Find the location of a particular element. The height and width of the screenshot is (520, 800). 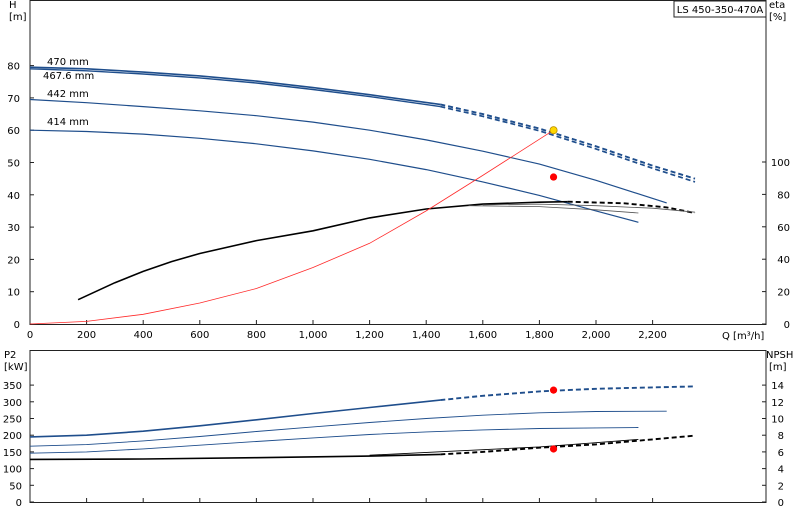

p2-tick-label: 300 is located at coordinates (12, 403).